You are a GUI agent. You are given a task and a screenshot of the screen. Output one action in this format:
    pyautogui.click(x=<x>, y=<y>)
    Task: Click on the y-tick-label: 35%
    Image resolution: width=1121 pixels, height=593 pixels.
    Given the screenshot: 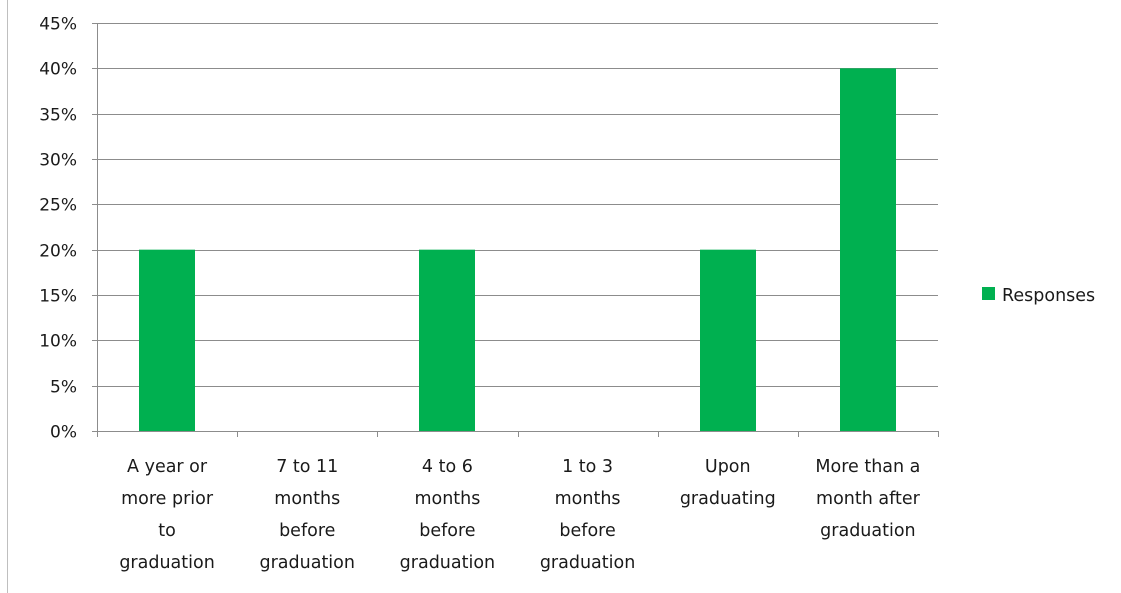 What is the action you would take?
    pyautogui.click(x=58, y=116)
    